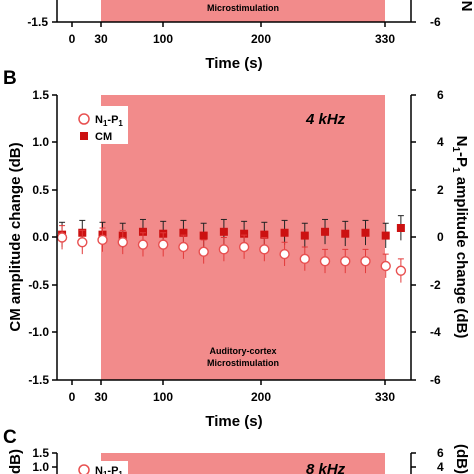 The width and height of the screenshot is (474, 474). Describe the element at coordinates (440, 453) in the screenshot. I see `panel-c-right-tick-6: 6` at that location.